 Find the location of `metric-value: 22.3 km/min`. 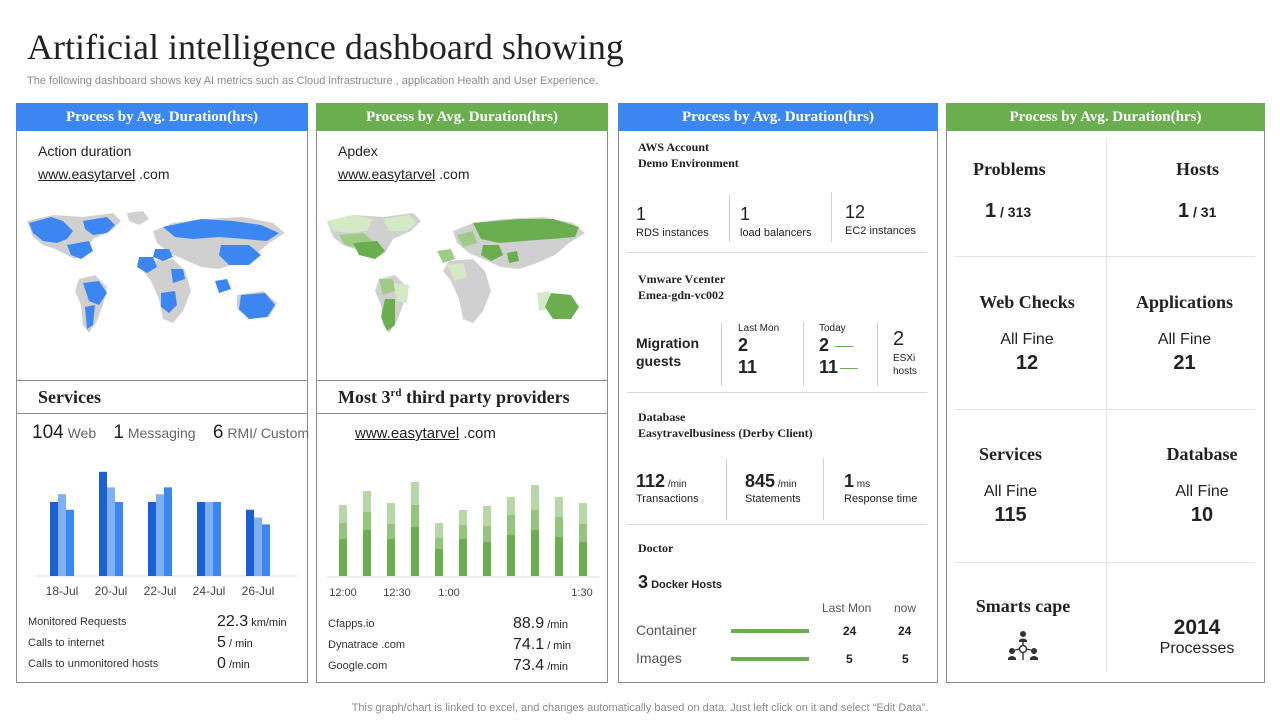

metric-value: 22.3 km/min is located at coordinates (252, 621).